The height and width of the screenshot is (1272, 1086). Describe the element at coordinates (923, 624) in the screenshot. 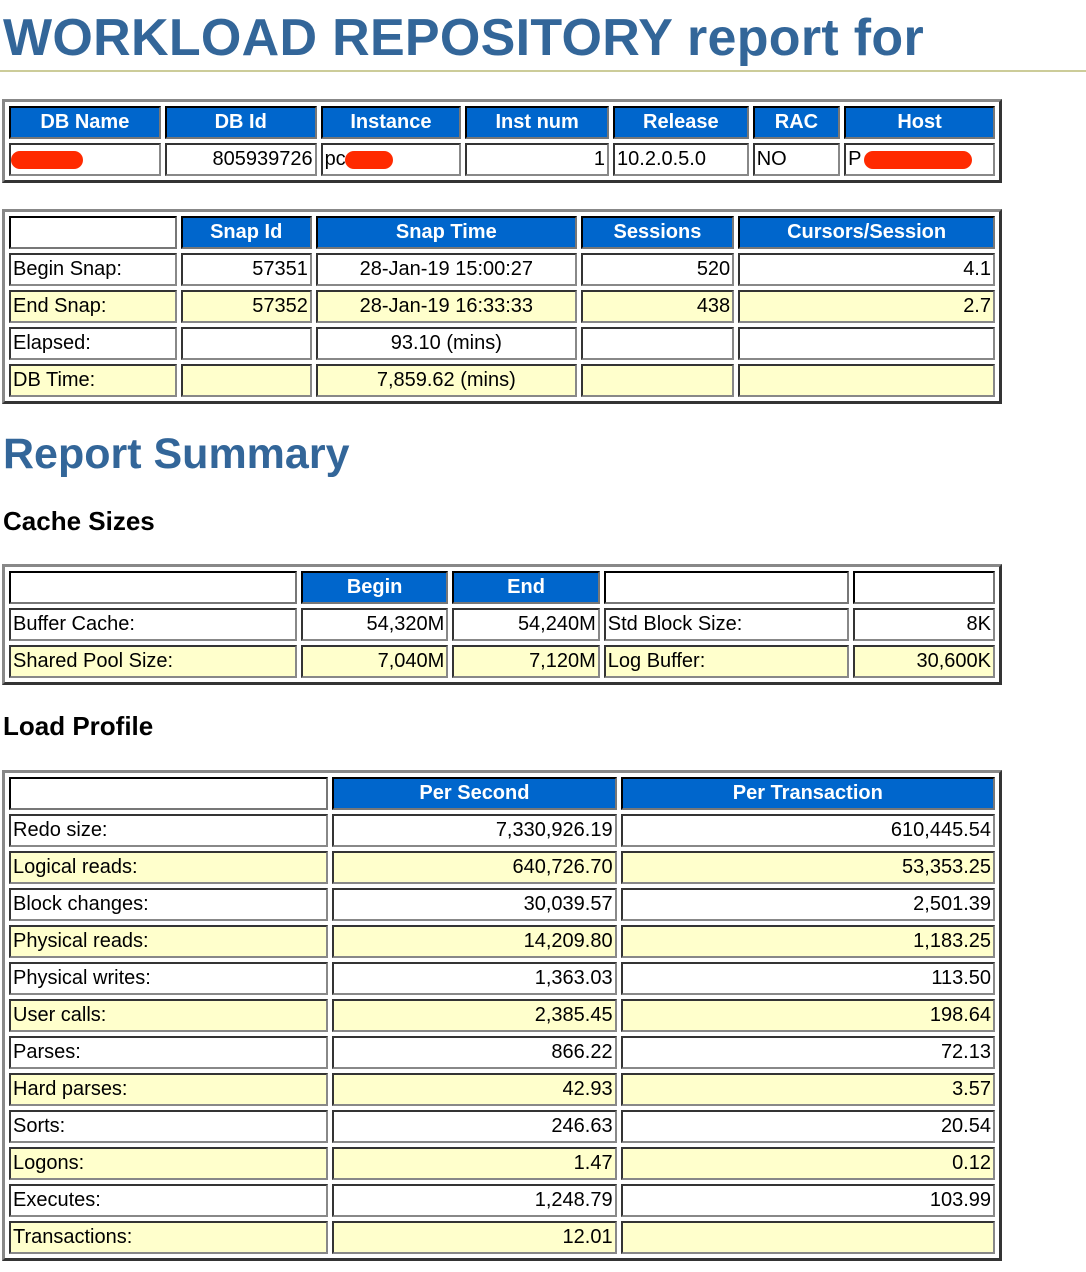

I see `value-2: 8K` at that location.